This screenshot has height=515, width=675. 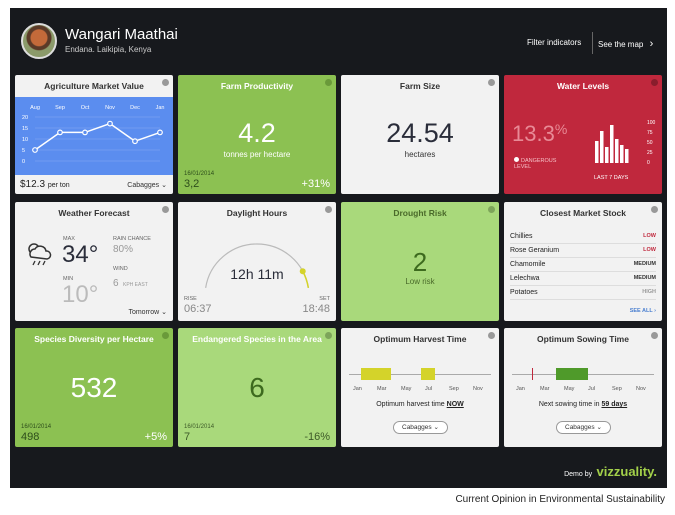 I want to click on header-divider, so click(x=592, y=43).